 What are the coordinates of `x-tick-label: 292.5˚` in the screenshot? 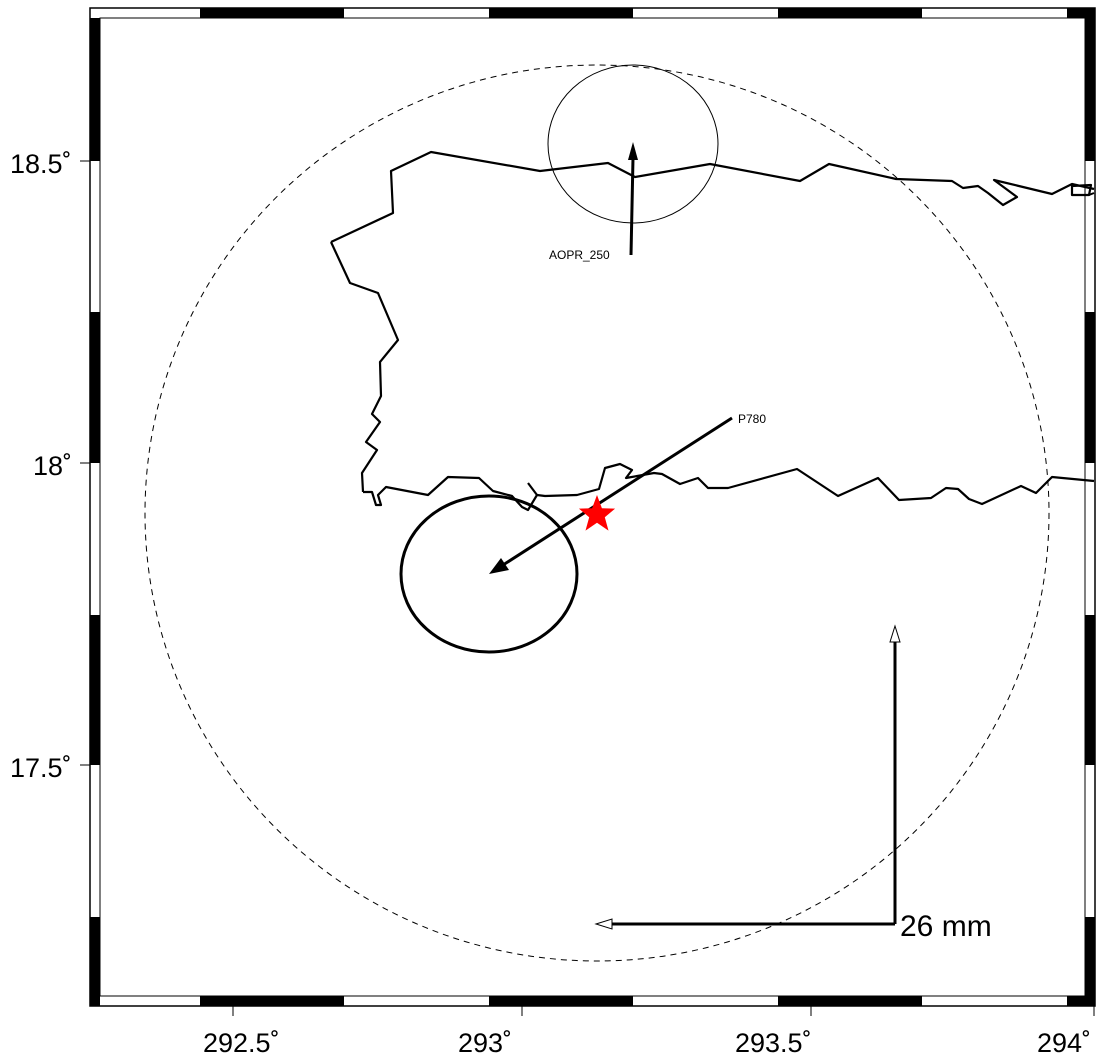 It's located at (241, 1043).